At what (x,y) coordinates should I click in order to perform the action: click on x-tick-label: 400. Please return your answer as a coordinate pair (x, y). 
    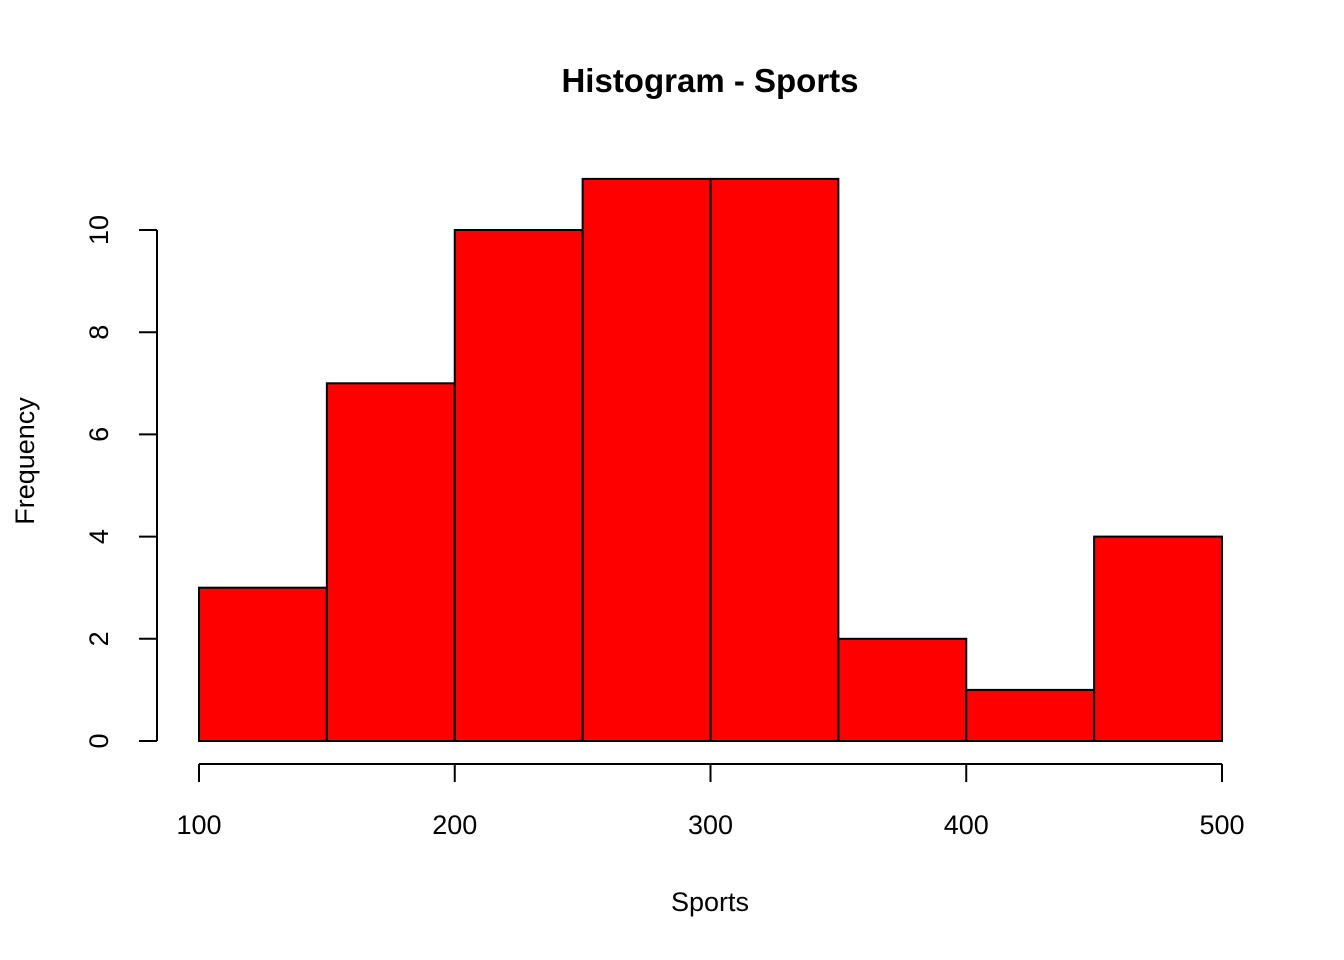
    Looking at the image, I should click on (966, 825).